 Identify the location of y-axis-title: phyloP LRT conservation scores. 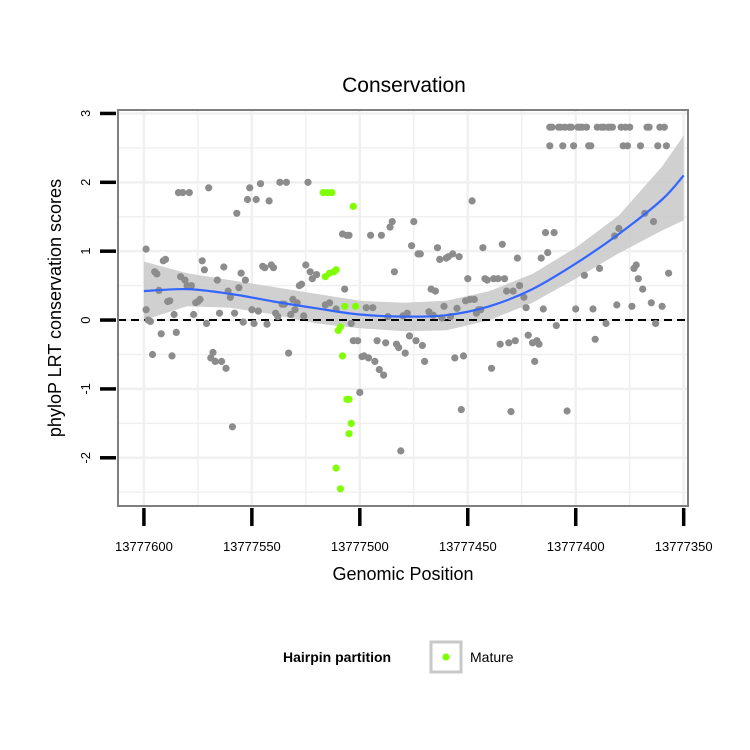
(55, 308).